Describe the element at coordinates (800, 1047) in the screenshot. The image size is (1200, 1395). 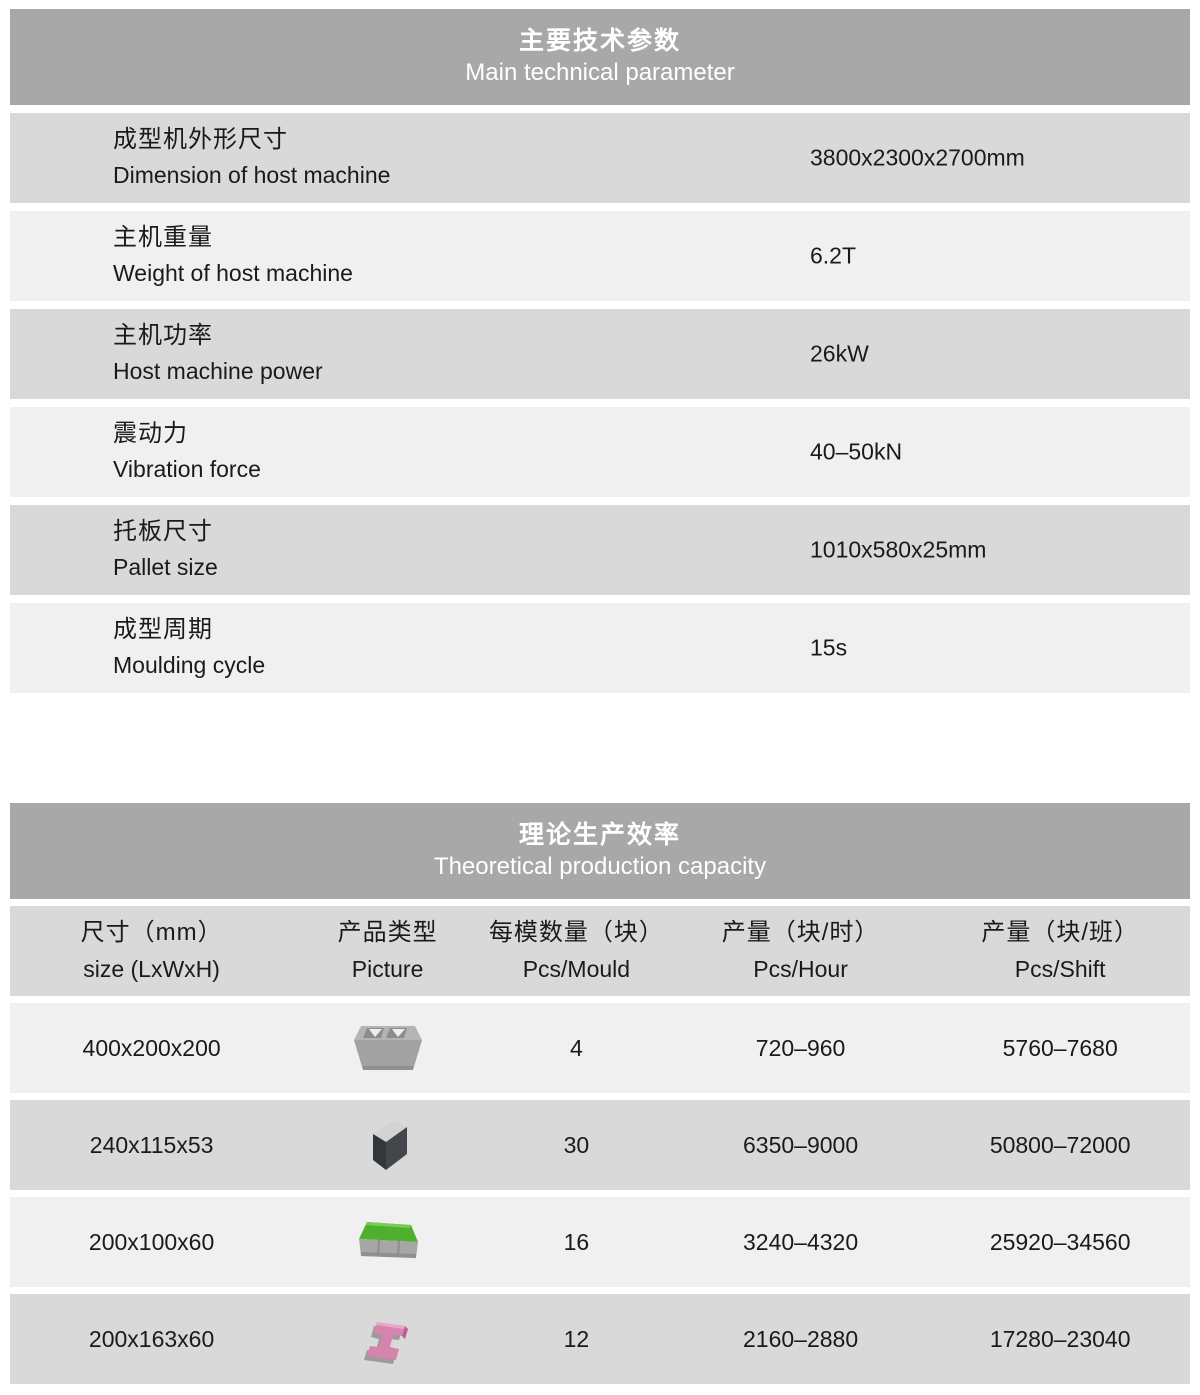
I see `pcs-hour-cell: 720–960` at that location.